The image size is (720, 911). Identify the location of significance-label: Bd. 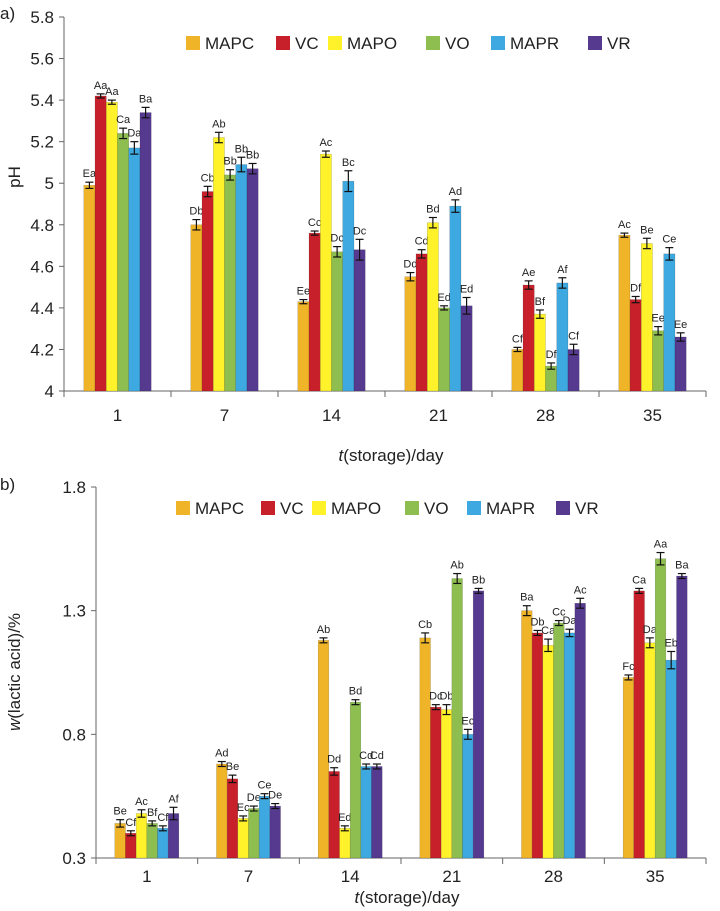
(355, 692).